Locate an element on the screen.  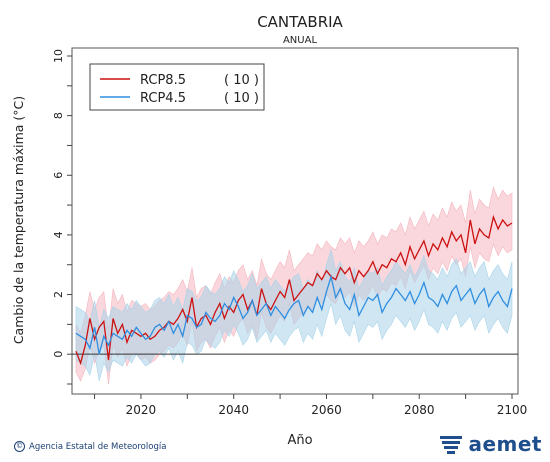
y-tick-label: 10 is located at coordinates (58, 56).